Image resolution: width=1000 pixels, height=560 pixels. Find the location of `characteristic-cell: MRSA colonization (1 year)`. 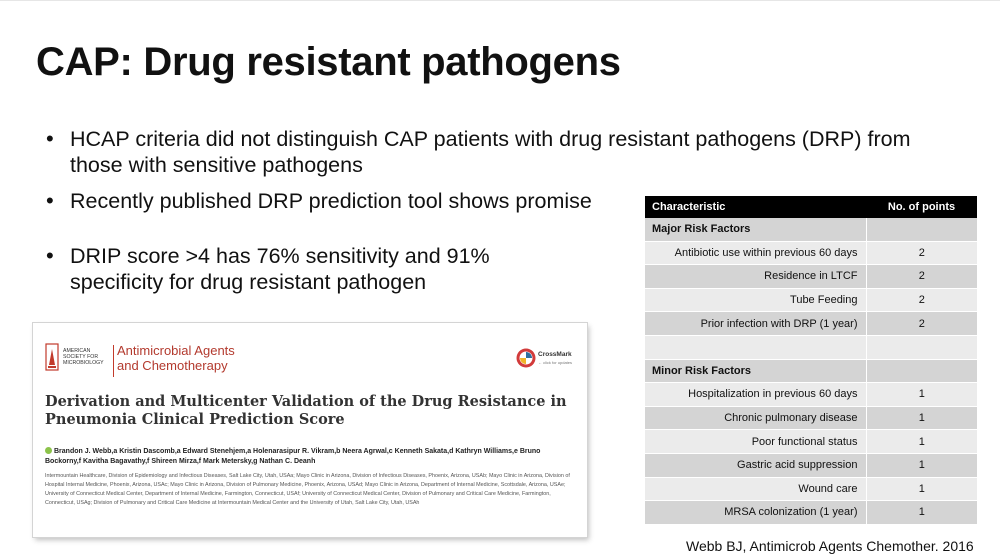

characteristic-cell: MRSA colonization (1 year) is located at coordinates (755, 512).